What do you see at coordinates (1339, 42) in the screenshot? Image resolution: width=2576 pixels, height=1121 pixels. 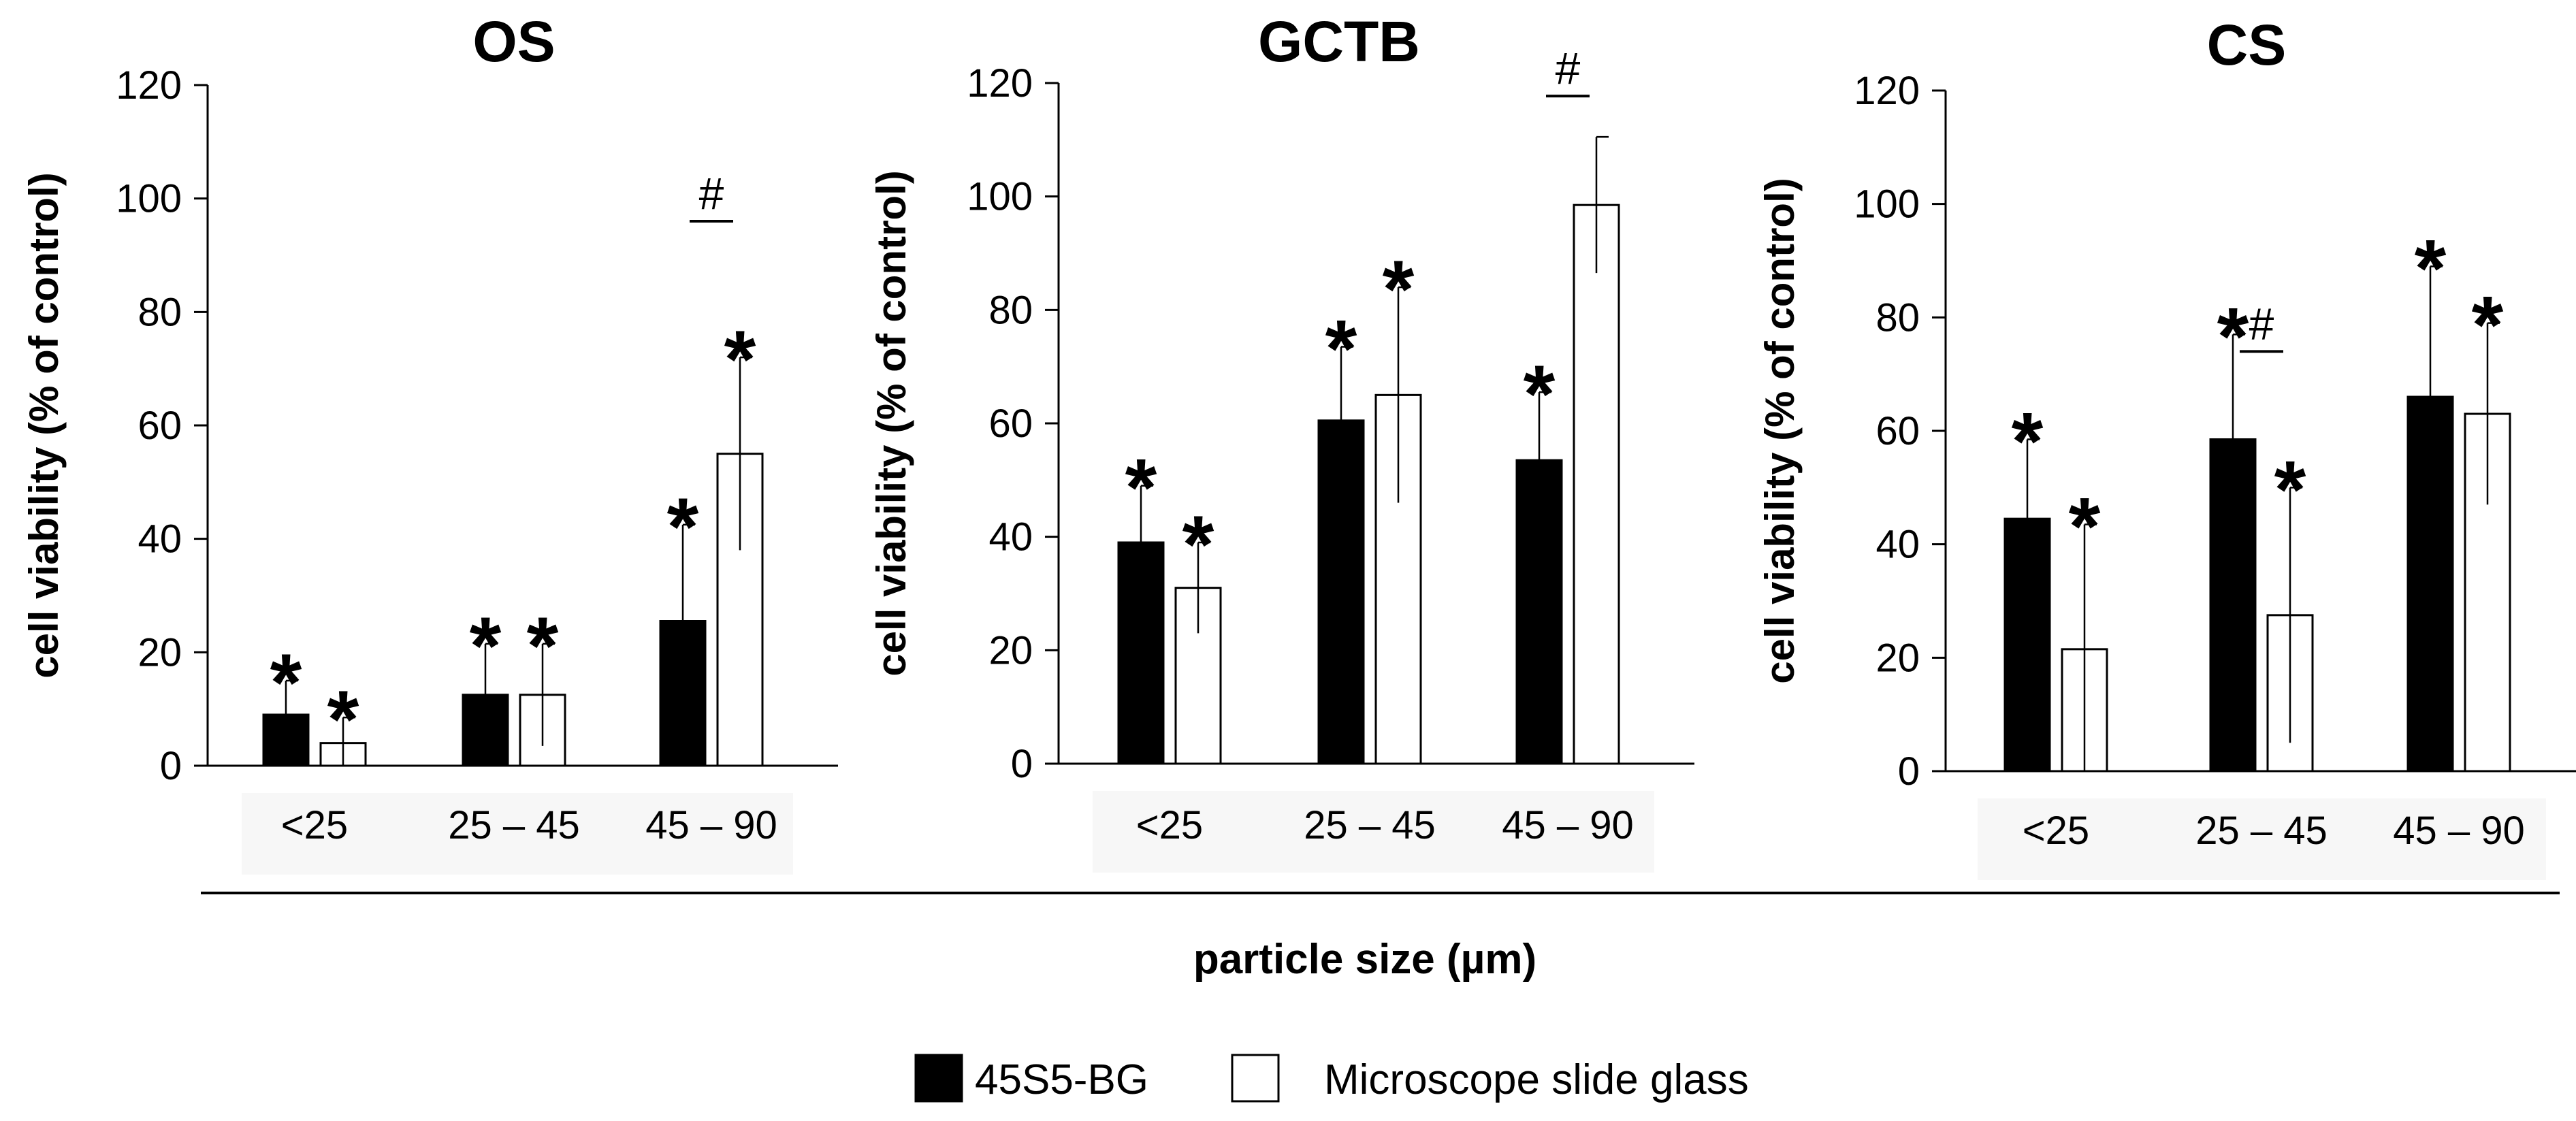 I see `chart-title: GCTB` at bounding box center [1339, 42].